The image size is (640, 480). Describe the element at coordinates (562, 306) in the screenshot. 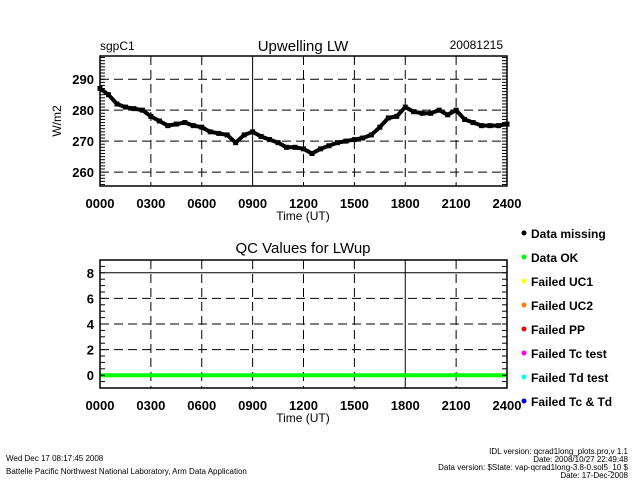

I see `legend-label: Failed UC2` at that location.